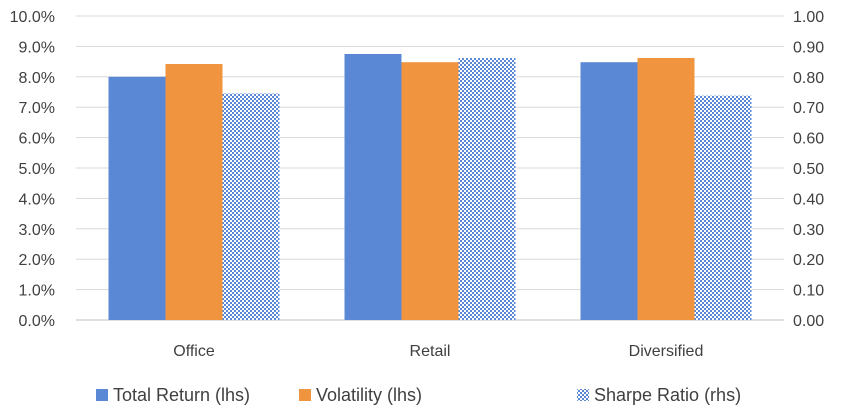 The image size is (850, 415). I want to click on right-tick-label: 0.30, so click(808, 230).